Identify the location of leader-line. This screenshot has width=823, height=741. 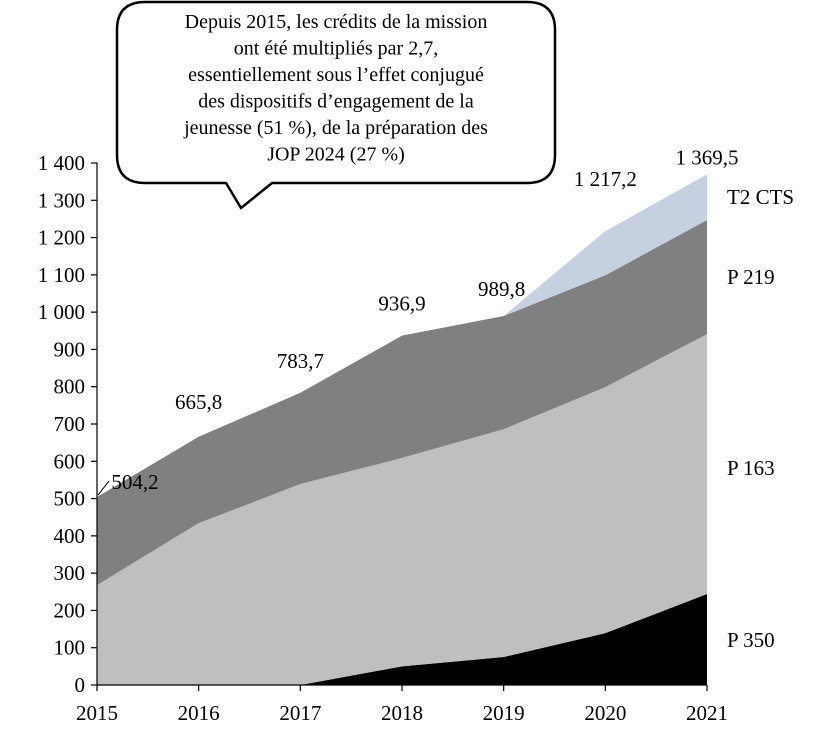
(103, 488).